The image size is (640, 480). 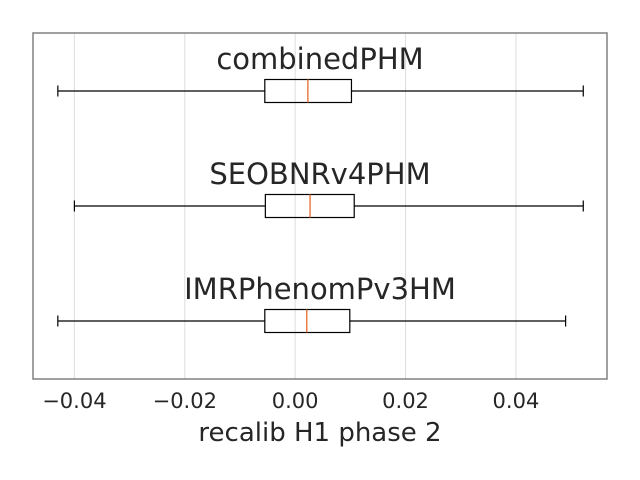 I want to click on x-tick-label: 0.04, so click(x=516, y=401).